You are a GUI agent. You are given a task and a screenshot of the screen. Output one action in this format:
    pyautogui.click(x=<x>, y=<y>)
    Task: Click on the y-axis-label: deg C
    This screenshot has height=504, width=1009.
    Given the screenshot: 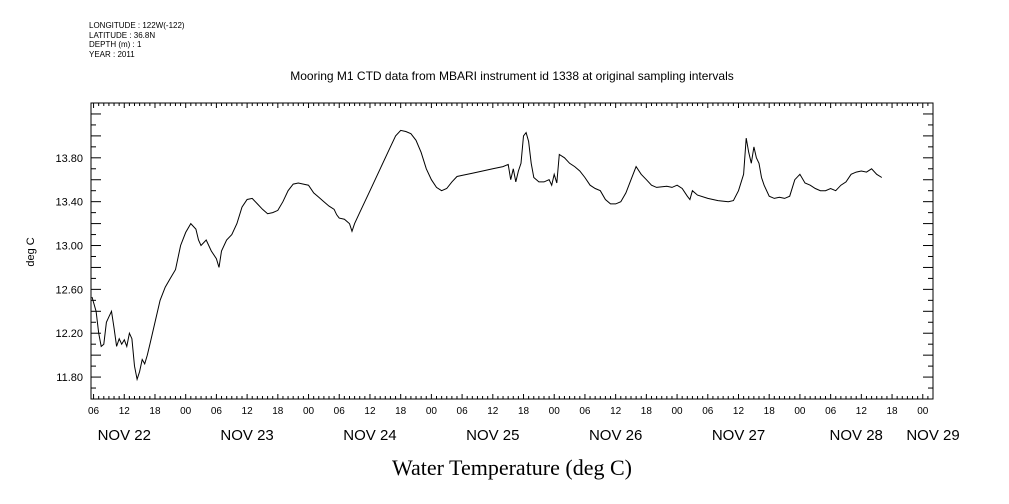 What is the action you would take?
    pyautogui.click(x=31, y=251)
    